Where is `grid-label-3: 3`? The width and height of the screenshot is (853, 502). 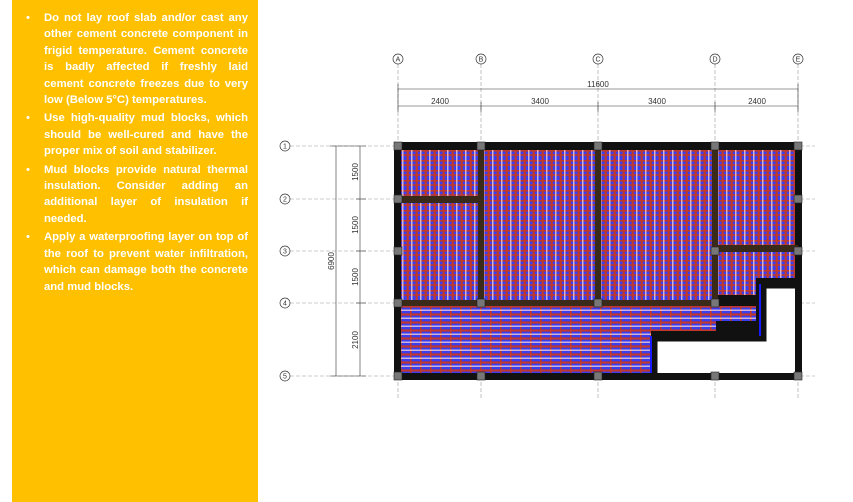
grid-label-3: 3 is located at coordinates (285, 252).